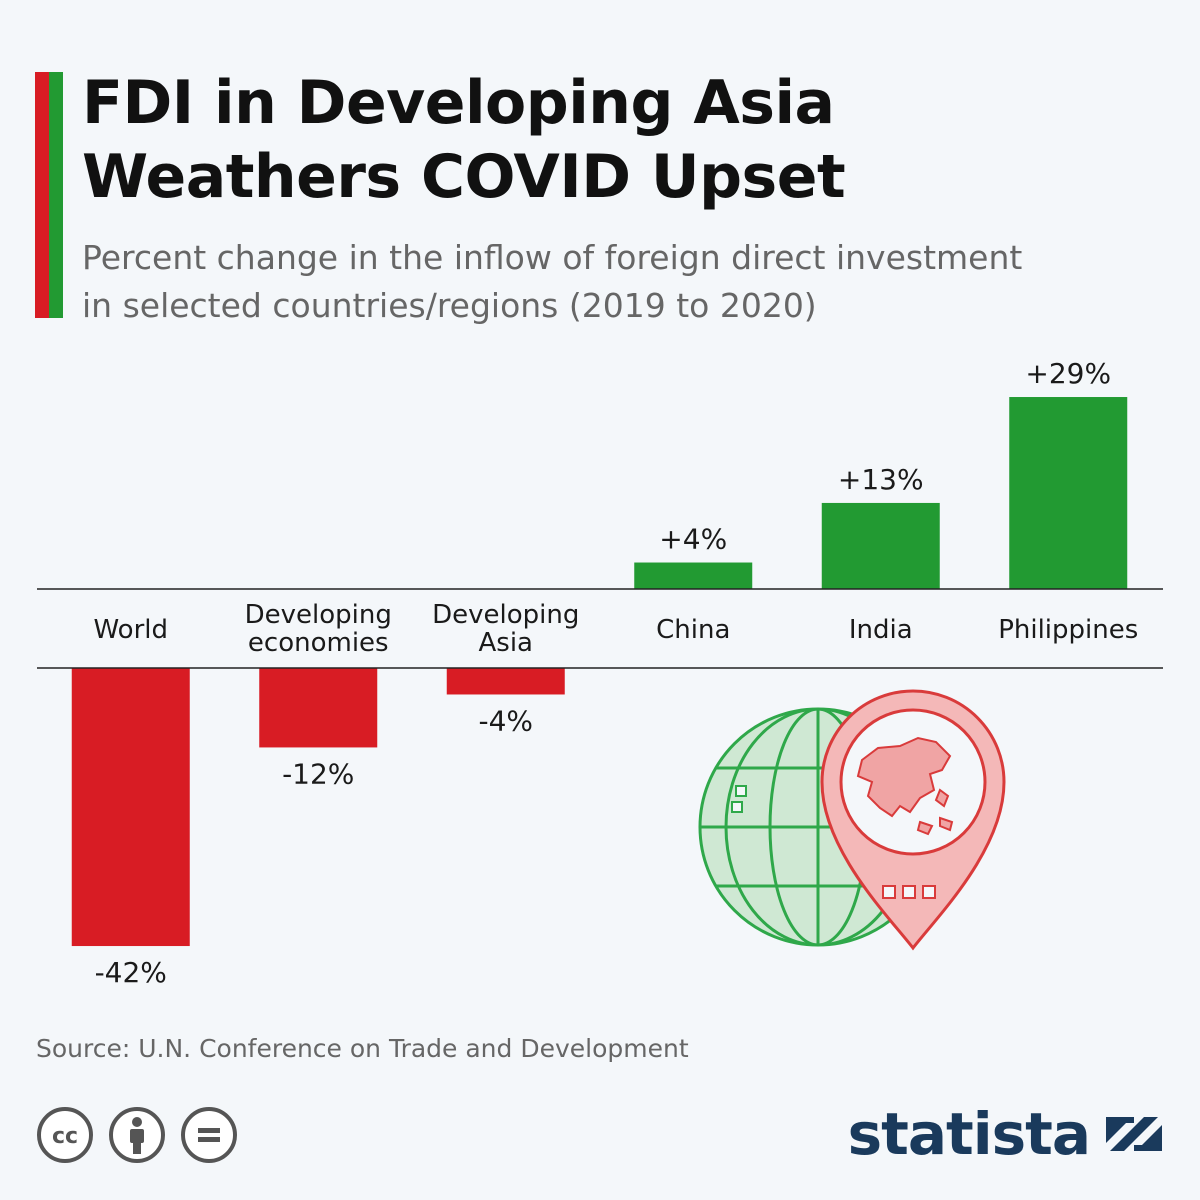 The width and height of the screenshot is (1200, 1200). Describe the element at coordinates (1068, 373) in the screenshot. I see `data-label-5: +29%` at that location.